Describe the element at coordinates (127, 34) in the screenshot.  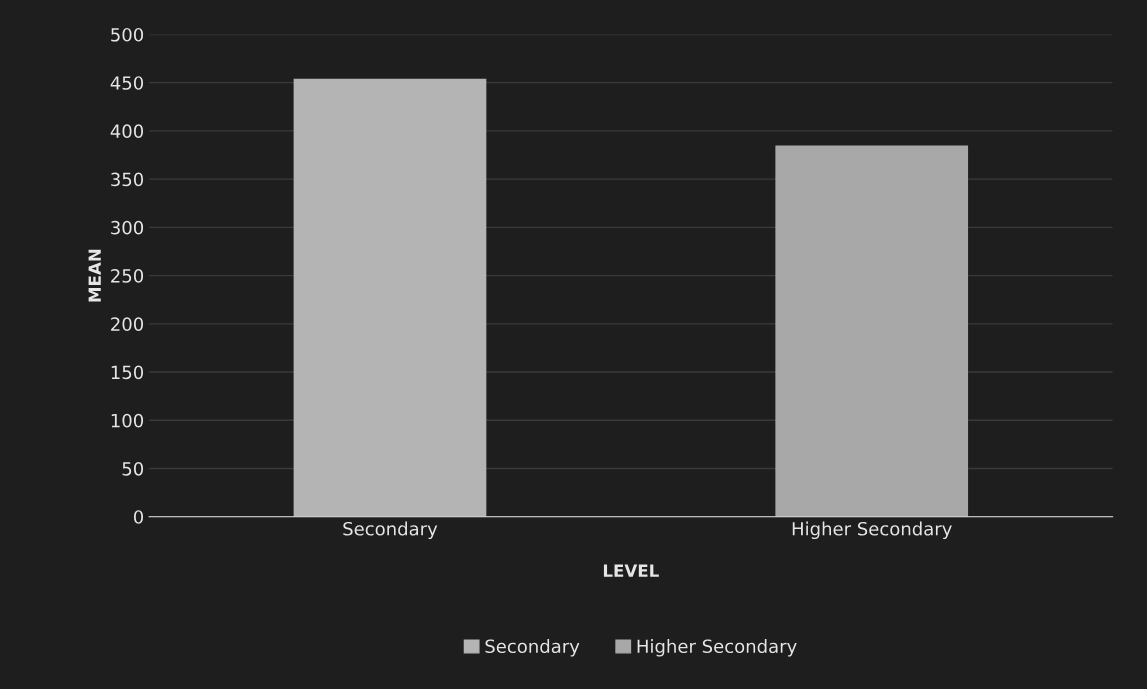
I see `y-tick-label: 500` at that location.